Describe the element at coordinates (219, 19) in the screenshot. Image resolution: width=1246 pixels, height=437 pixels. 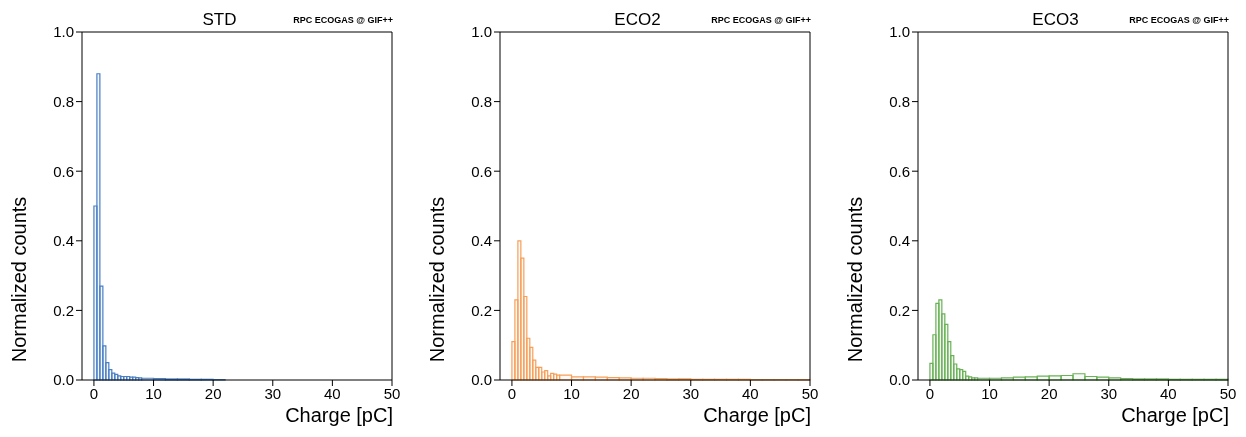
I see `chart-title: STD` at that location.